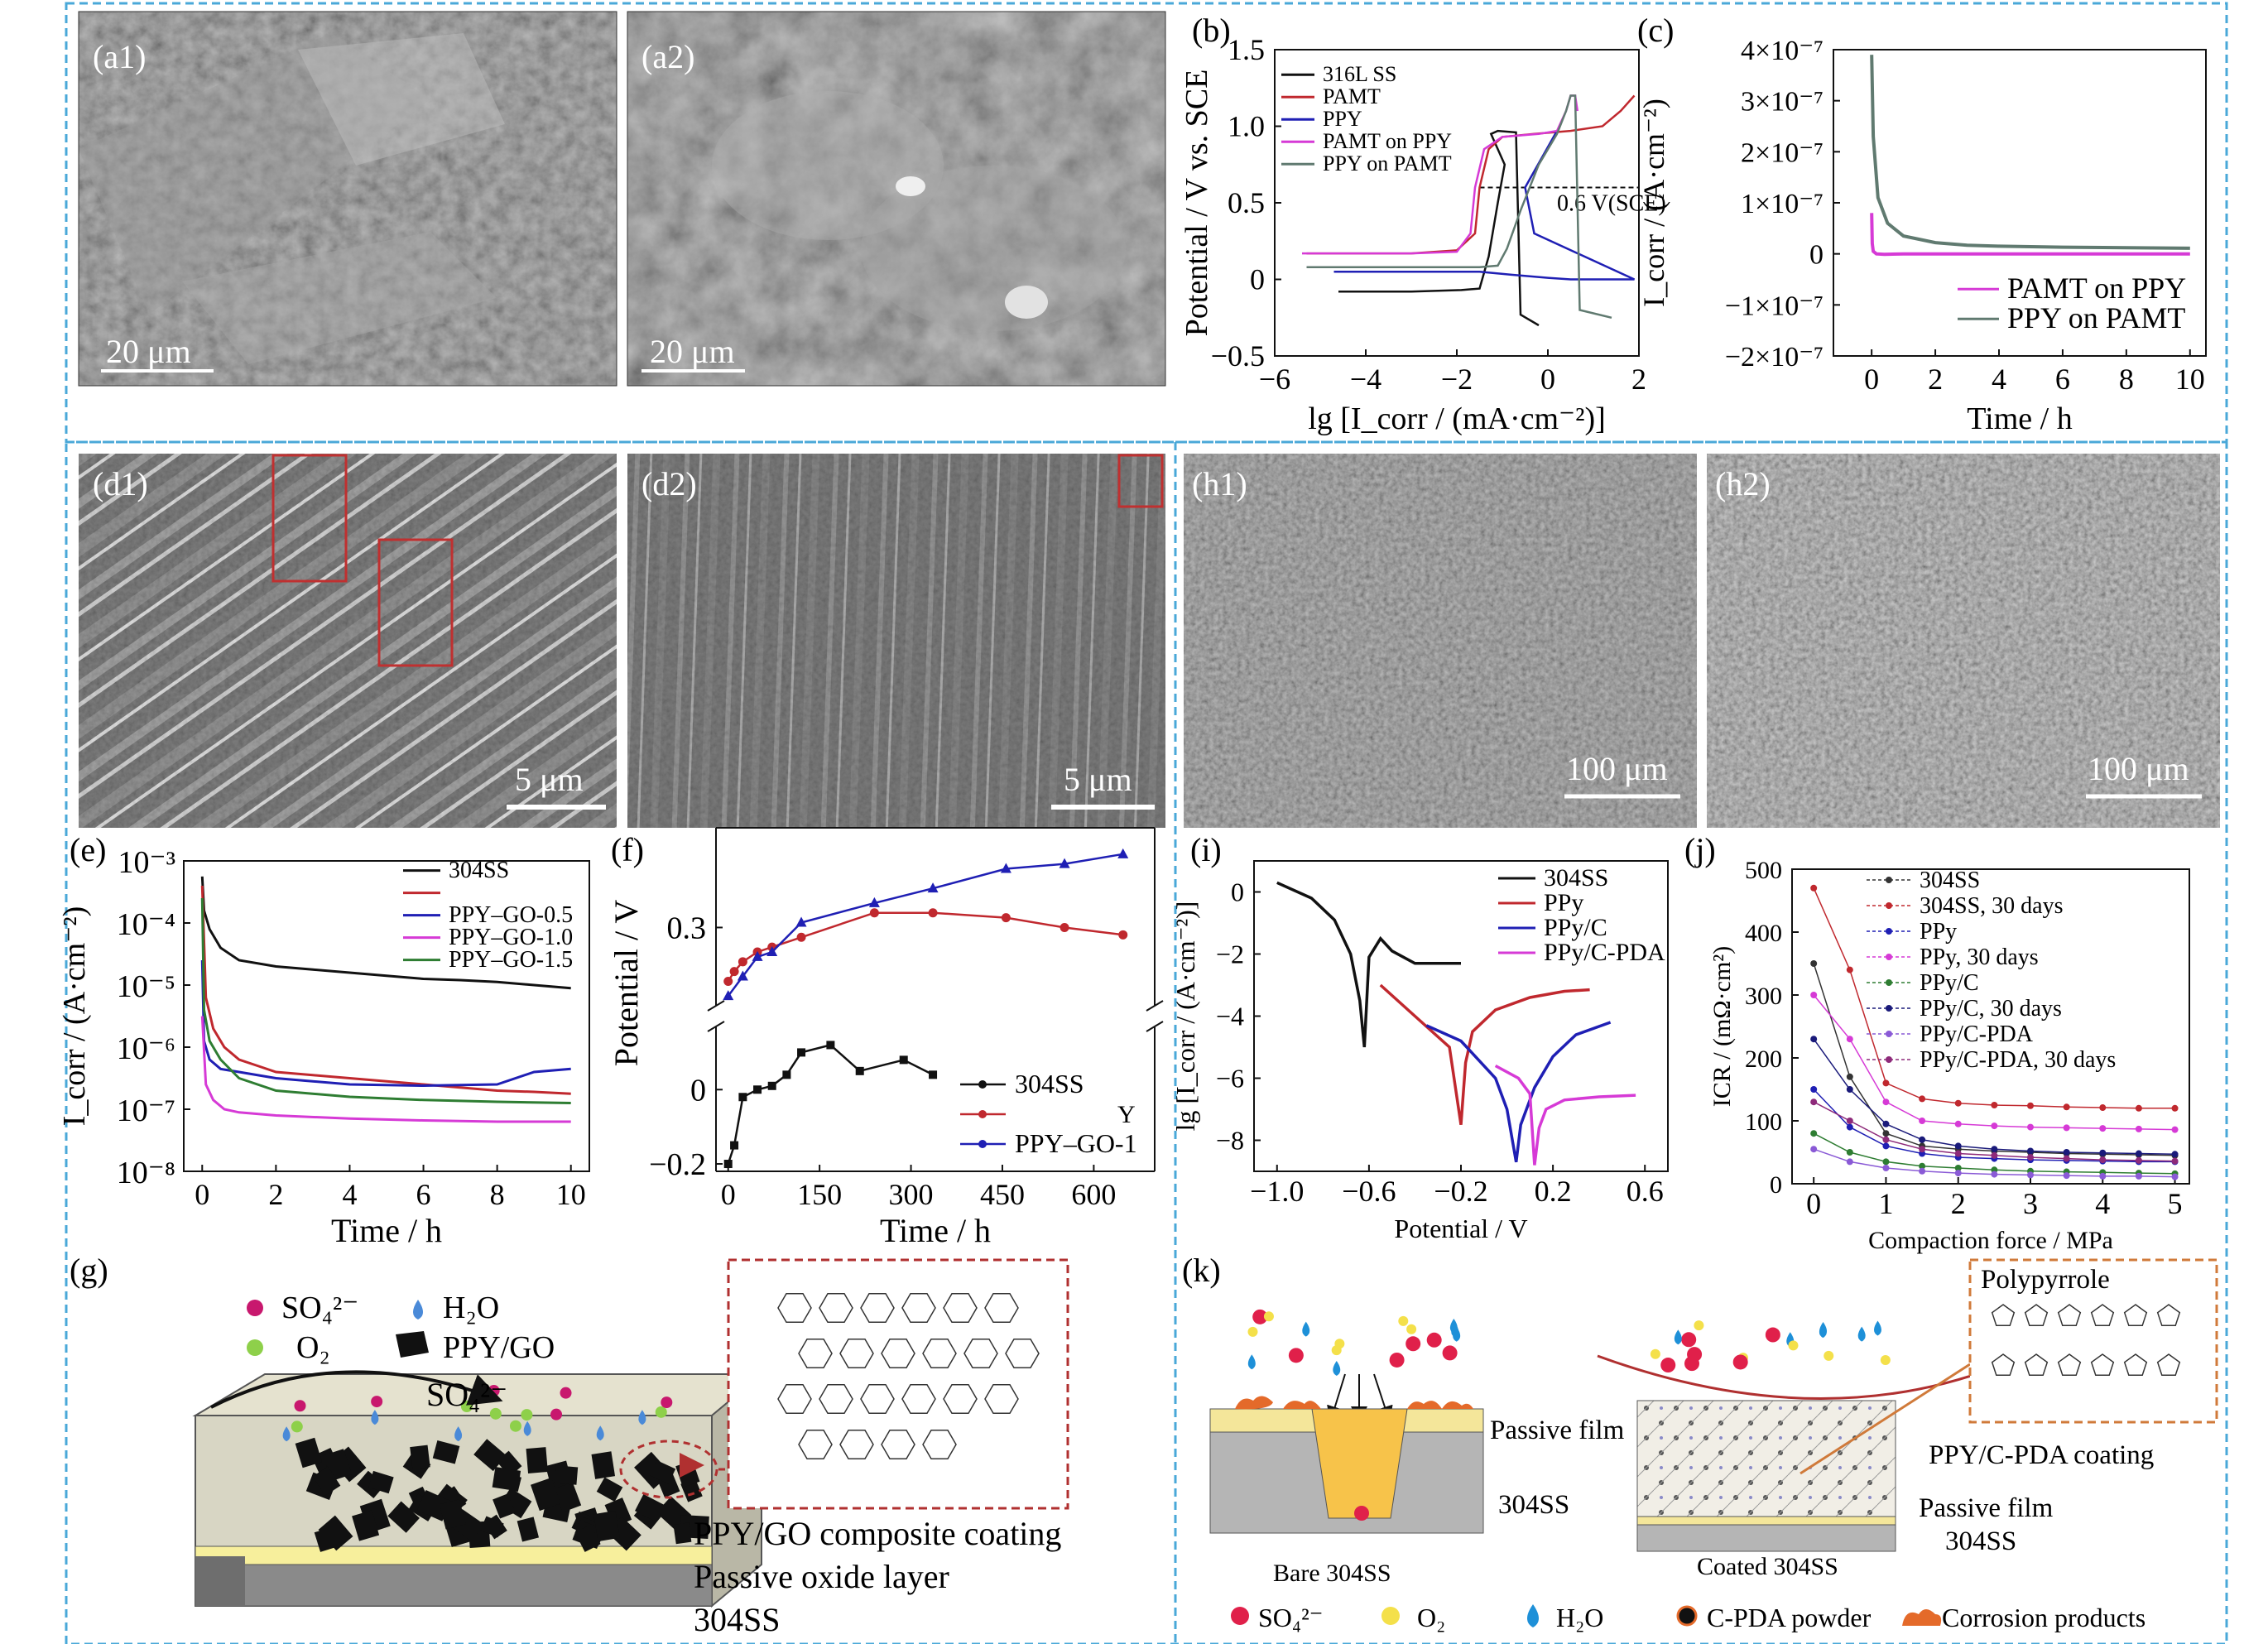 The image size is (2268, 1644). Describe the element at coordinates (255, 1347) in the screenshot. I see `o2-legend-icon` at that location.